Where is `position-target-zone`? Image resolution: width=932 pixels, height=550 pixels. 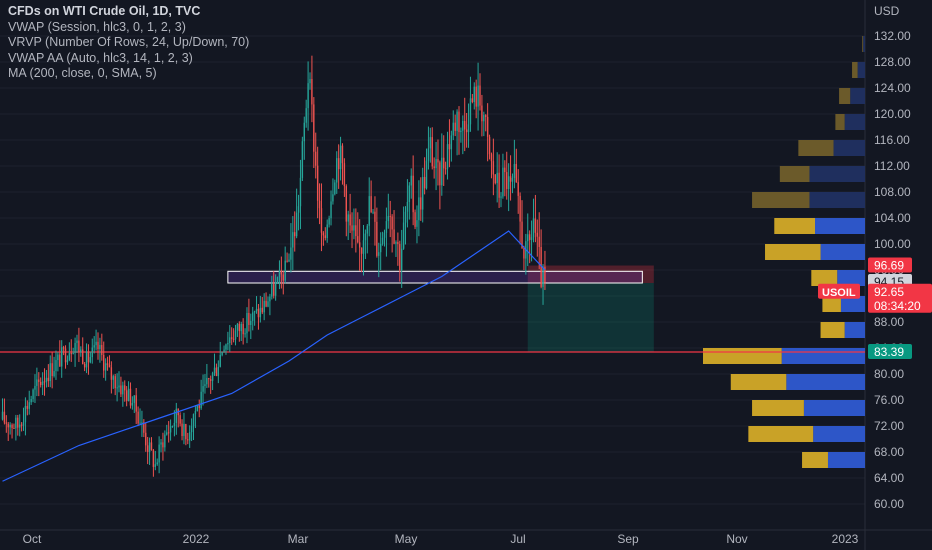
position-target-zone is located at coordinates (590, 317).